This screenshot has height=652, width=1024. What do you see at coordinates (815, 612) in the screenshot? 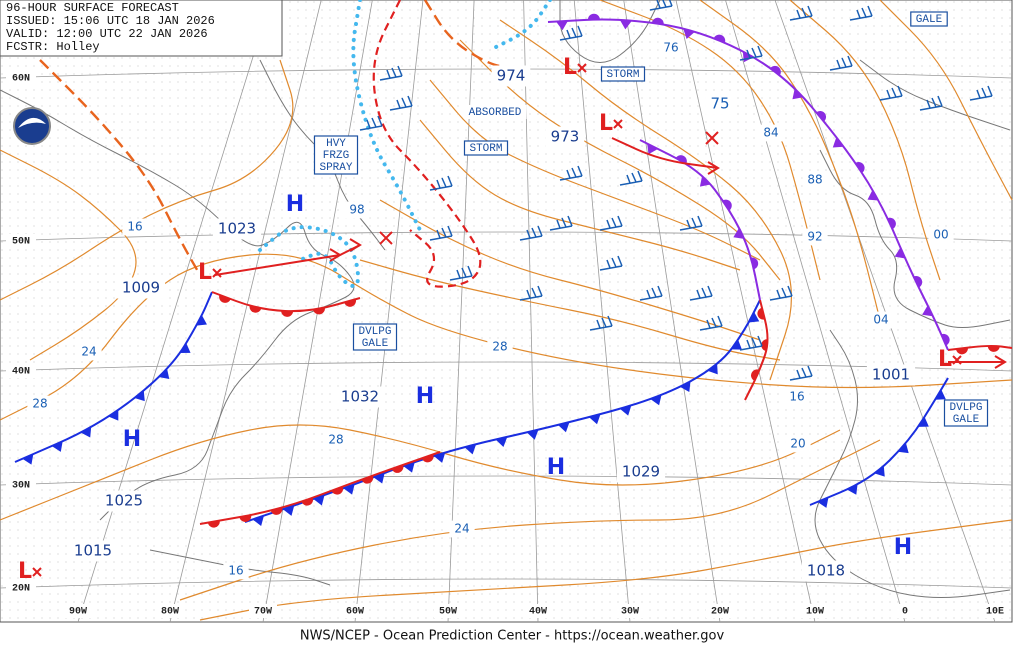
I see `longitude-label: 10W` at bounding box center [815, 612].